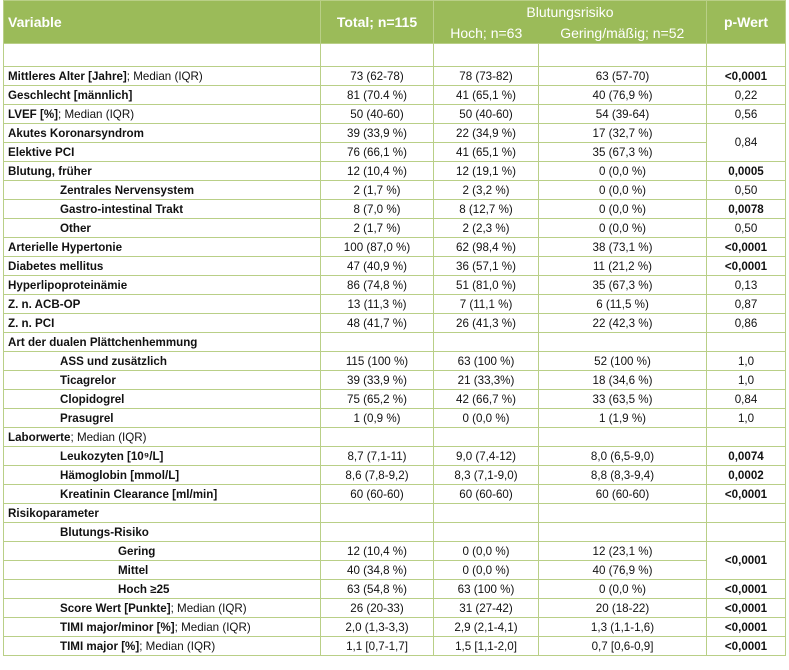  I want to click on cell-total: 26 (20-33), so click(377, 608).